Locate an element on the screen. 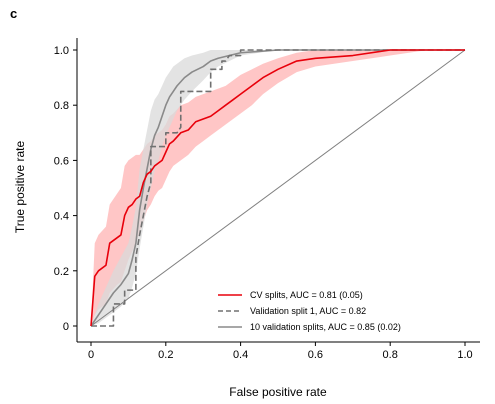  x-tick-label: 1.0 is located at coordinates (464, 355).